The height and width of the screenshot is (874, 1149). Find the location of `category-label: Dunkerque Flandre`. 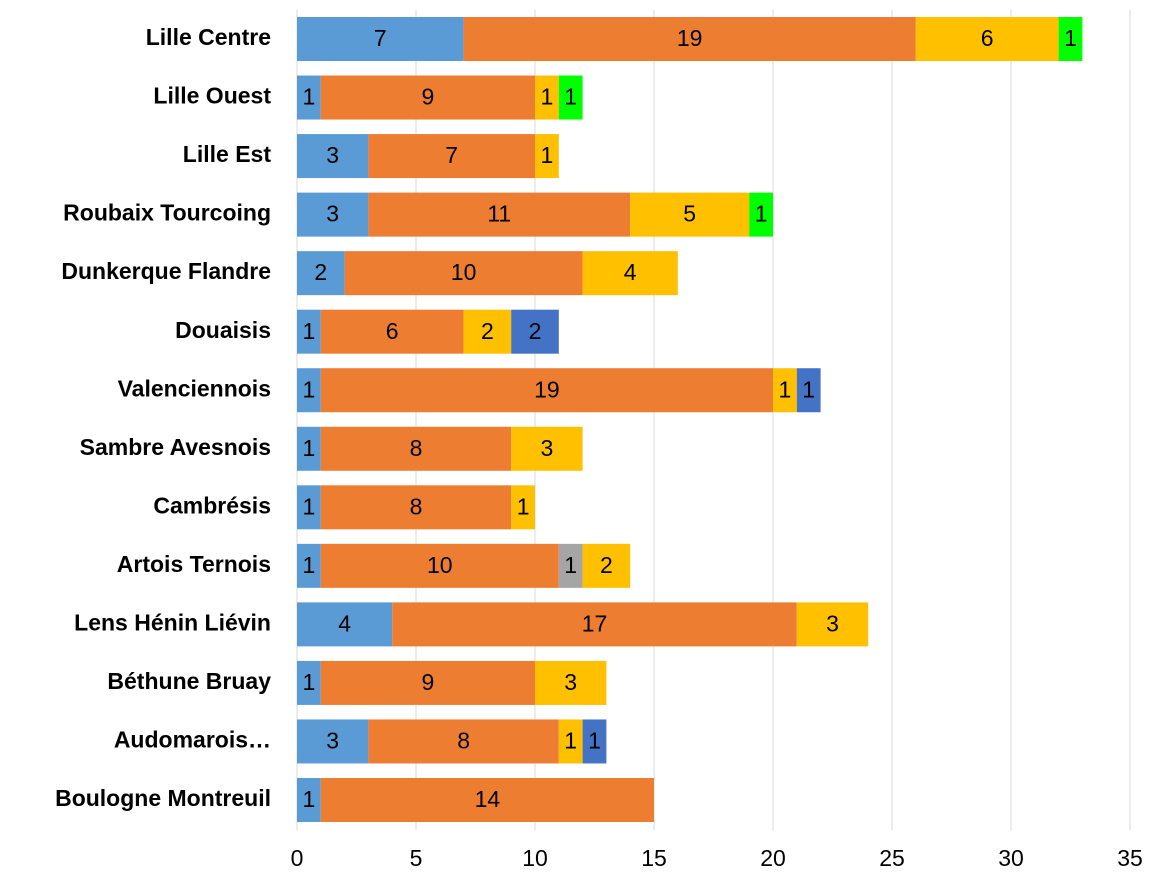

category-label: Dunkerque Flandre is located at coordinates (166, 271).